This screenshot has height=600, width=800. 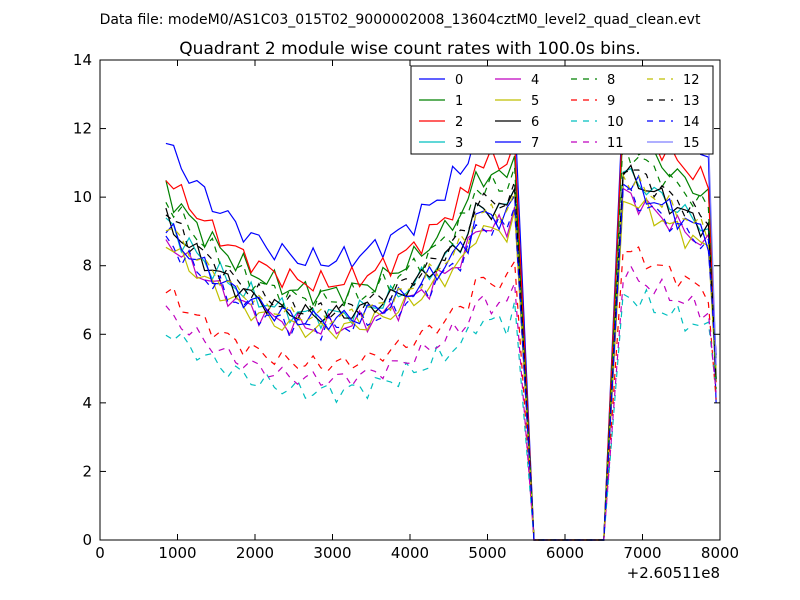 What do you see at coordinates (100, 553) in the screenshot?
I see `x-tick-label: 0` at bounding box center [100, 553].